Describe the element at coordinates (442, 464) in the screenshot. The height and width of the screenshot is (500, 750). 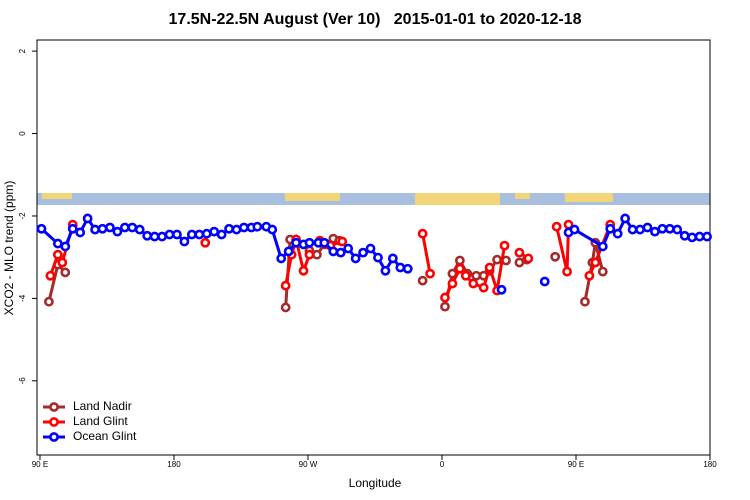
I see `x-tick-label: 0` at that location.